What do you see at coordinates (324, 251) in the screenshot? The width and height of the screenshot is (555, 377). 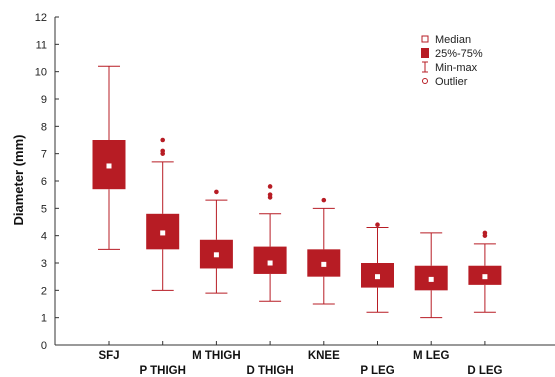 I see `box-knee` at bounding box center [324, 251].